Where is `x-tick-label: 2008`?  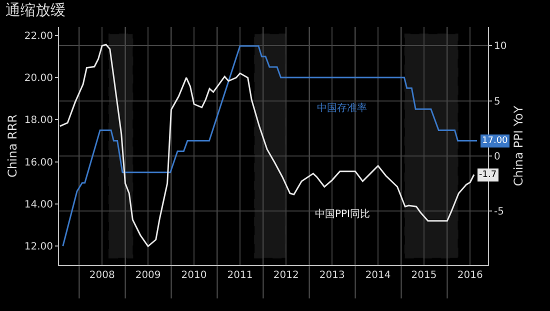 x-tick-label: 2008 is located at coordinates (102, 275).